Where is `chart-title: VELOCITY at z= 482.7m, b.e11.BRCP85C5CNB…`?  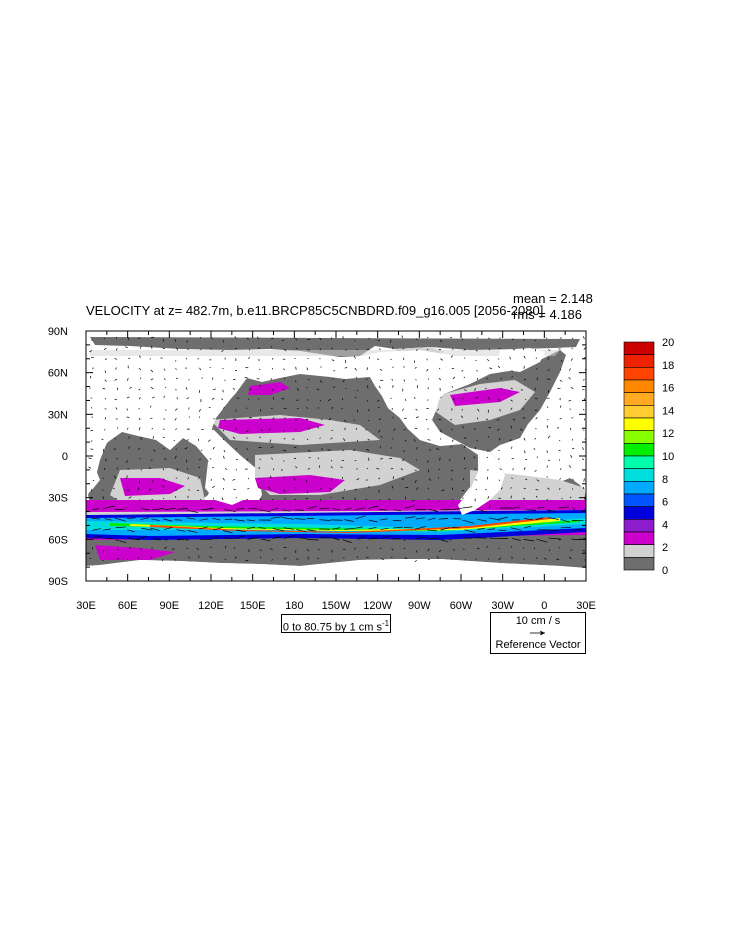
chart-title: VELOCITY at z= 482.7m, b.e11.BRCP85C5CNB… is located at coordinates (315, 310).